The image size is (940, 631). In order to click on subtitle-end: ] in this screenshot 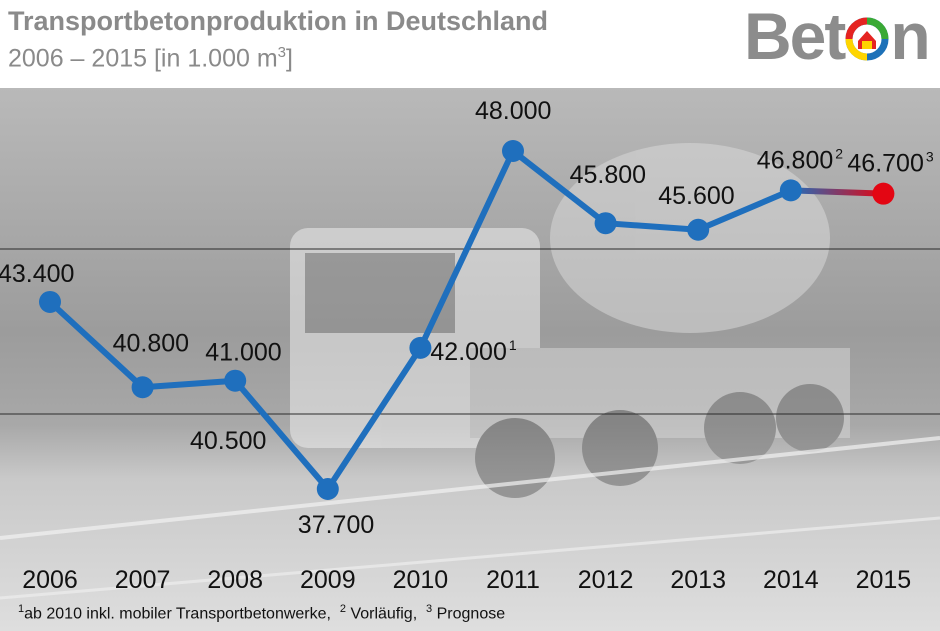, I will do `click(289, 58)`.